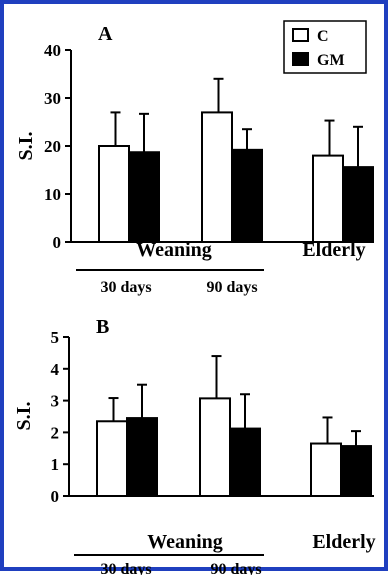  I want to click on legend-swatch-c, so click(300, 35).